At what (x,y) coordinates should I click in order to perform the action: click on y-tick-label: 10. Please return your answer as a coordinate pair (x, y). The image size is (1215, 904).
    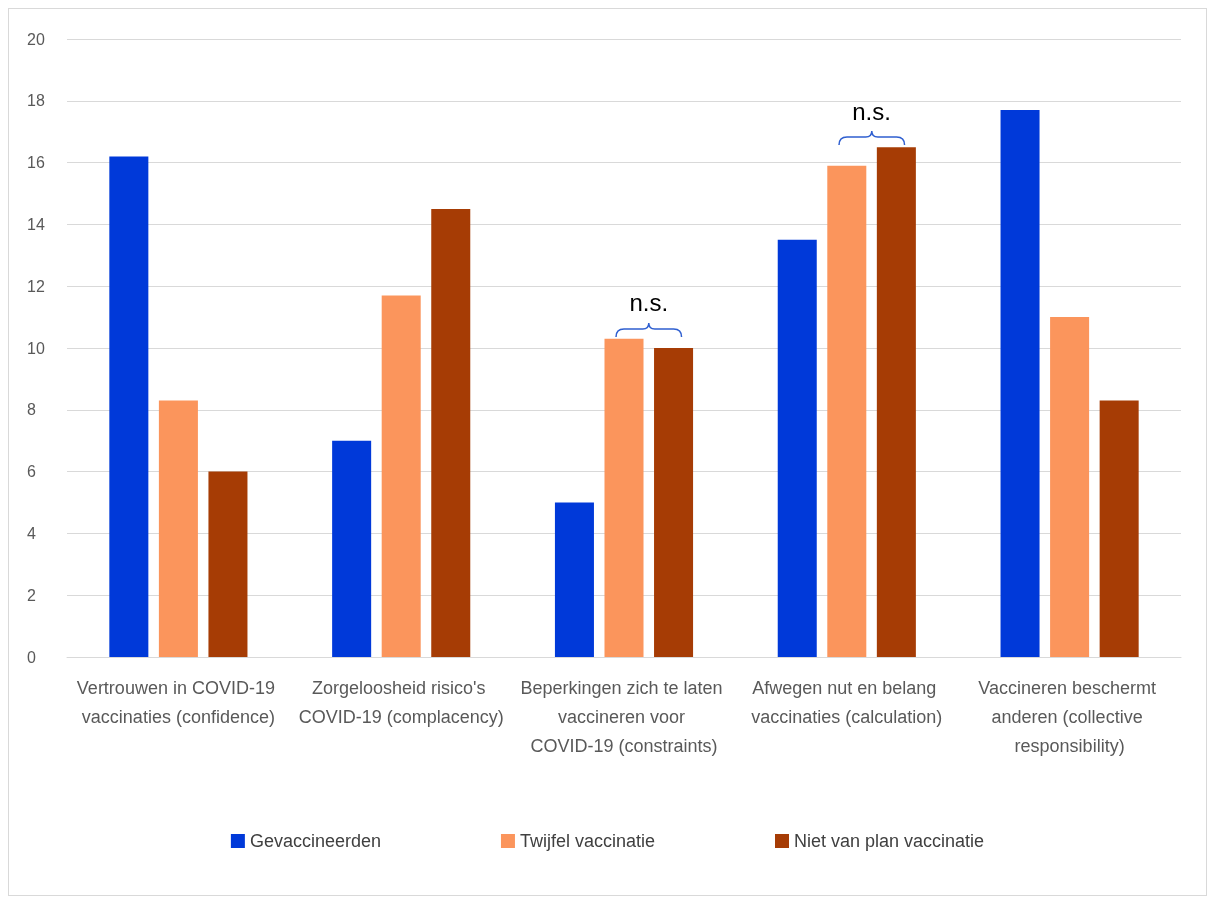
    Looking at the image, I should click on (36, 348).